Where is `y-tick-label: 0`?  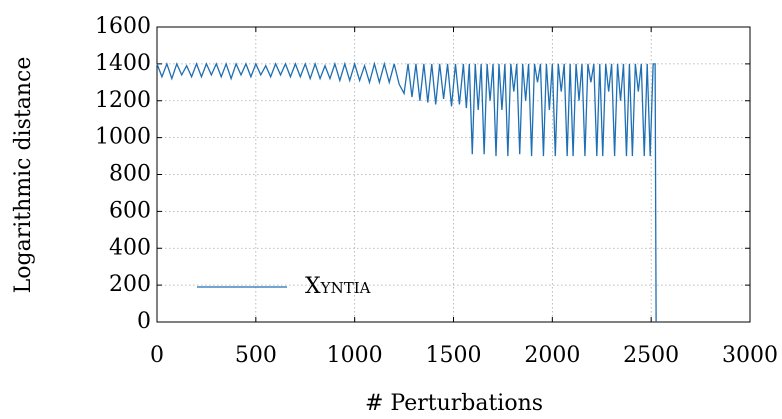 y-tick-label: 0 is located at coordinates (144, 321).